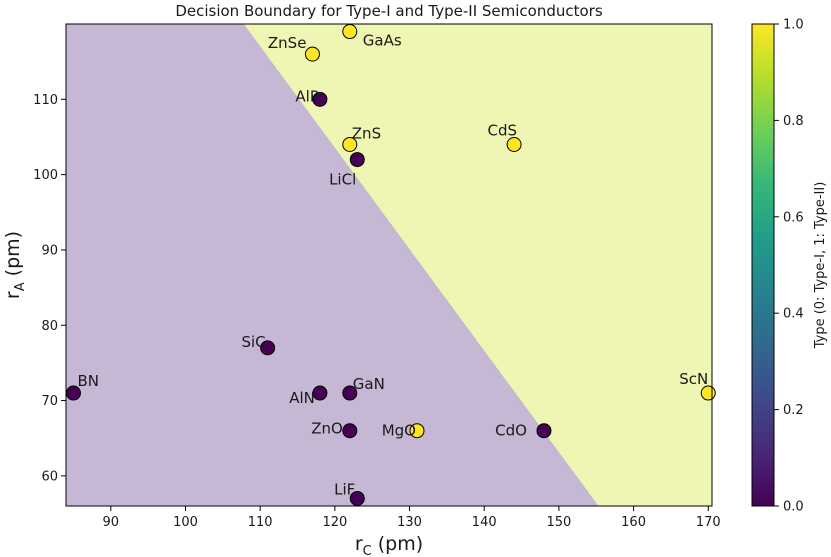 The width and height of the screenshot is (831, 557). Describe the element at coordinates (793, 25) in the screenshot. I see `colorbar-tick-label: 1.0` at that location.